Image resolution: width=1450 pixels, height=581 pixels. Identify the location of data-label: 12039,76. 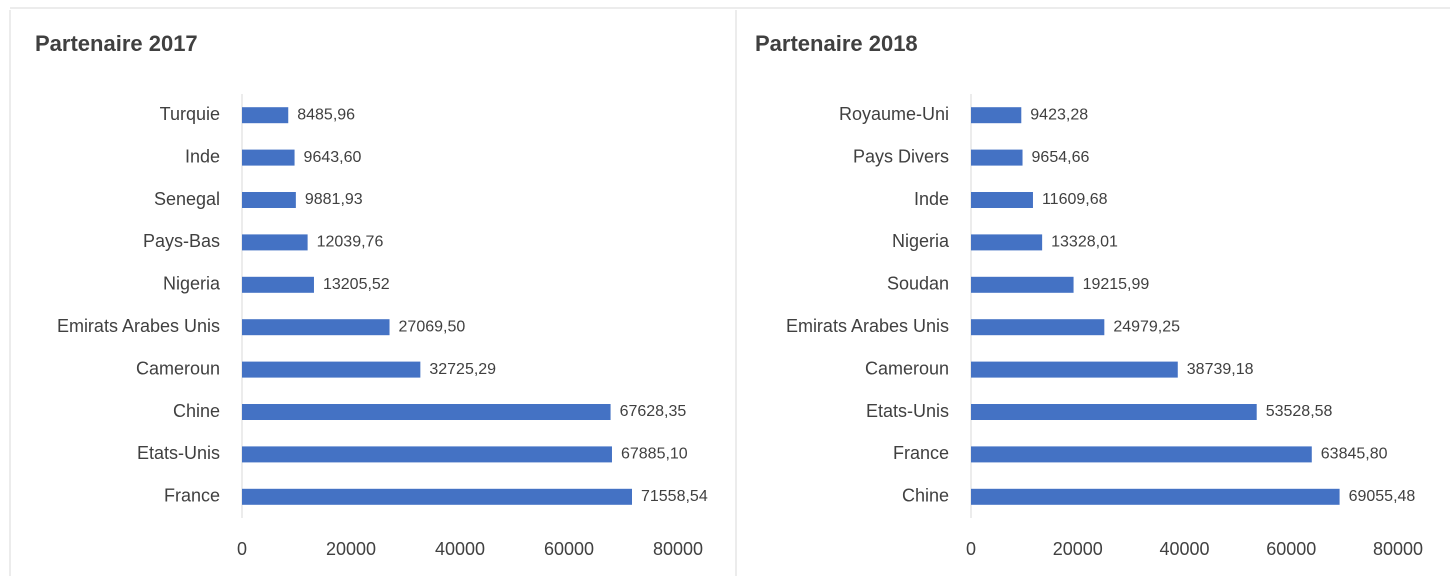
(350, 242).